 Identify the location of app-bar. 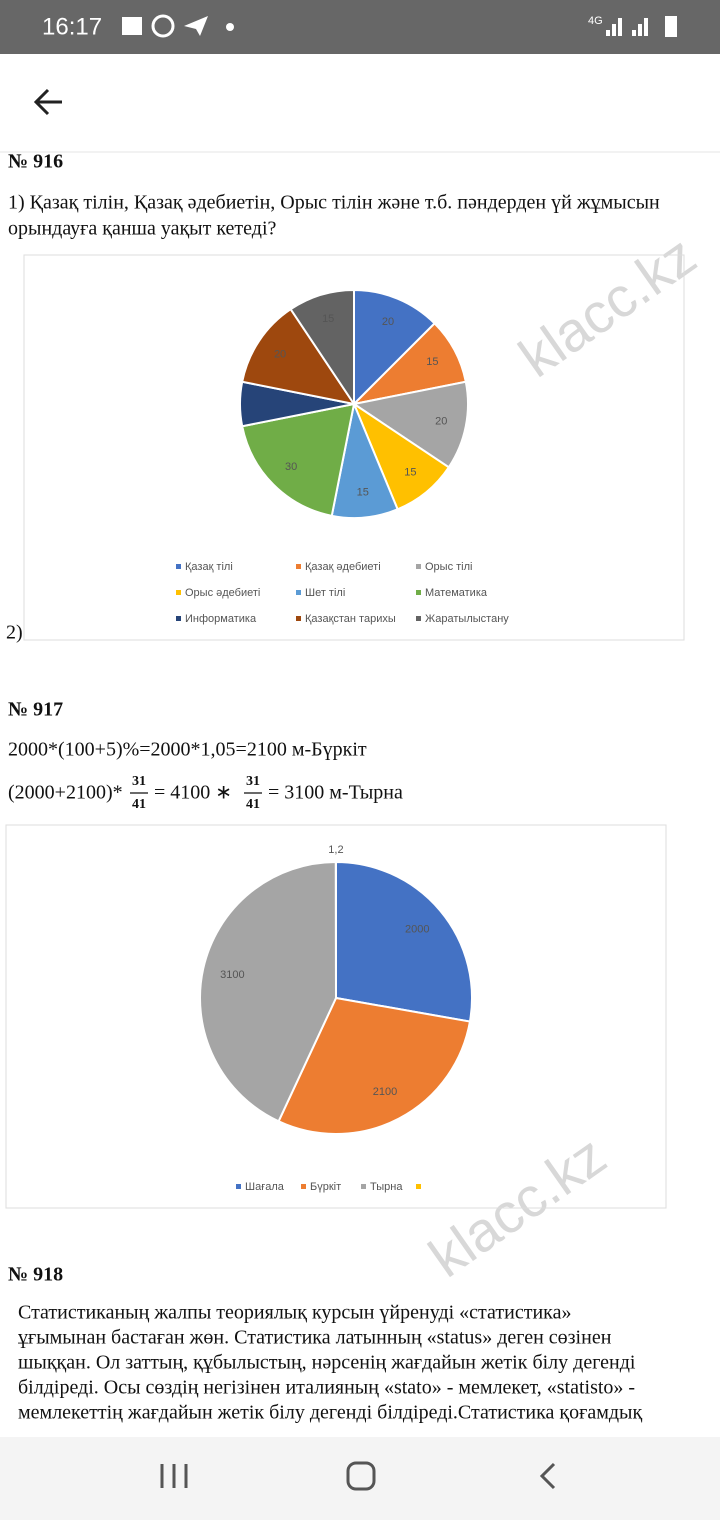
(360, 103).